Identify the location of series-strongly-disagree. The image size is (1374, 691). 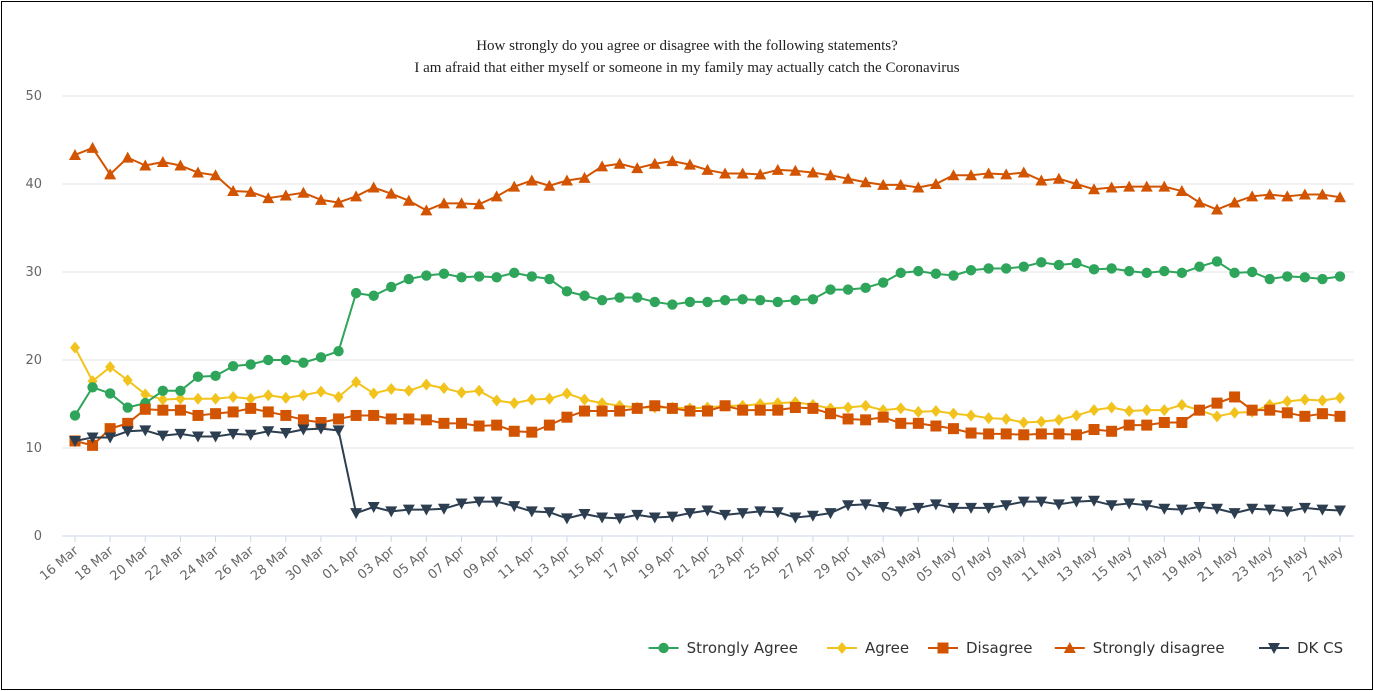
(707, 178).